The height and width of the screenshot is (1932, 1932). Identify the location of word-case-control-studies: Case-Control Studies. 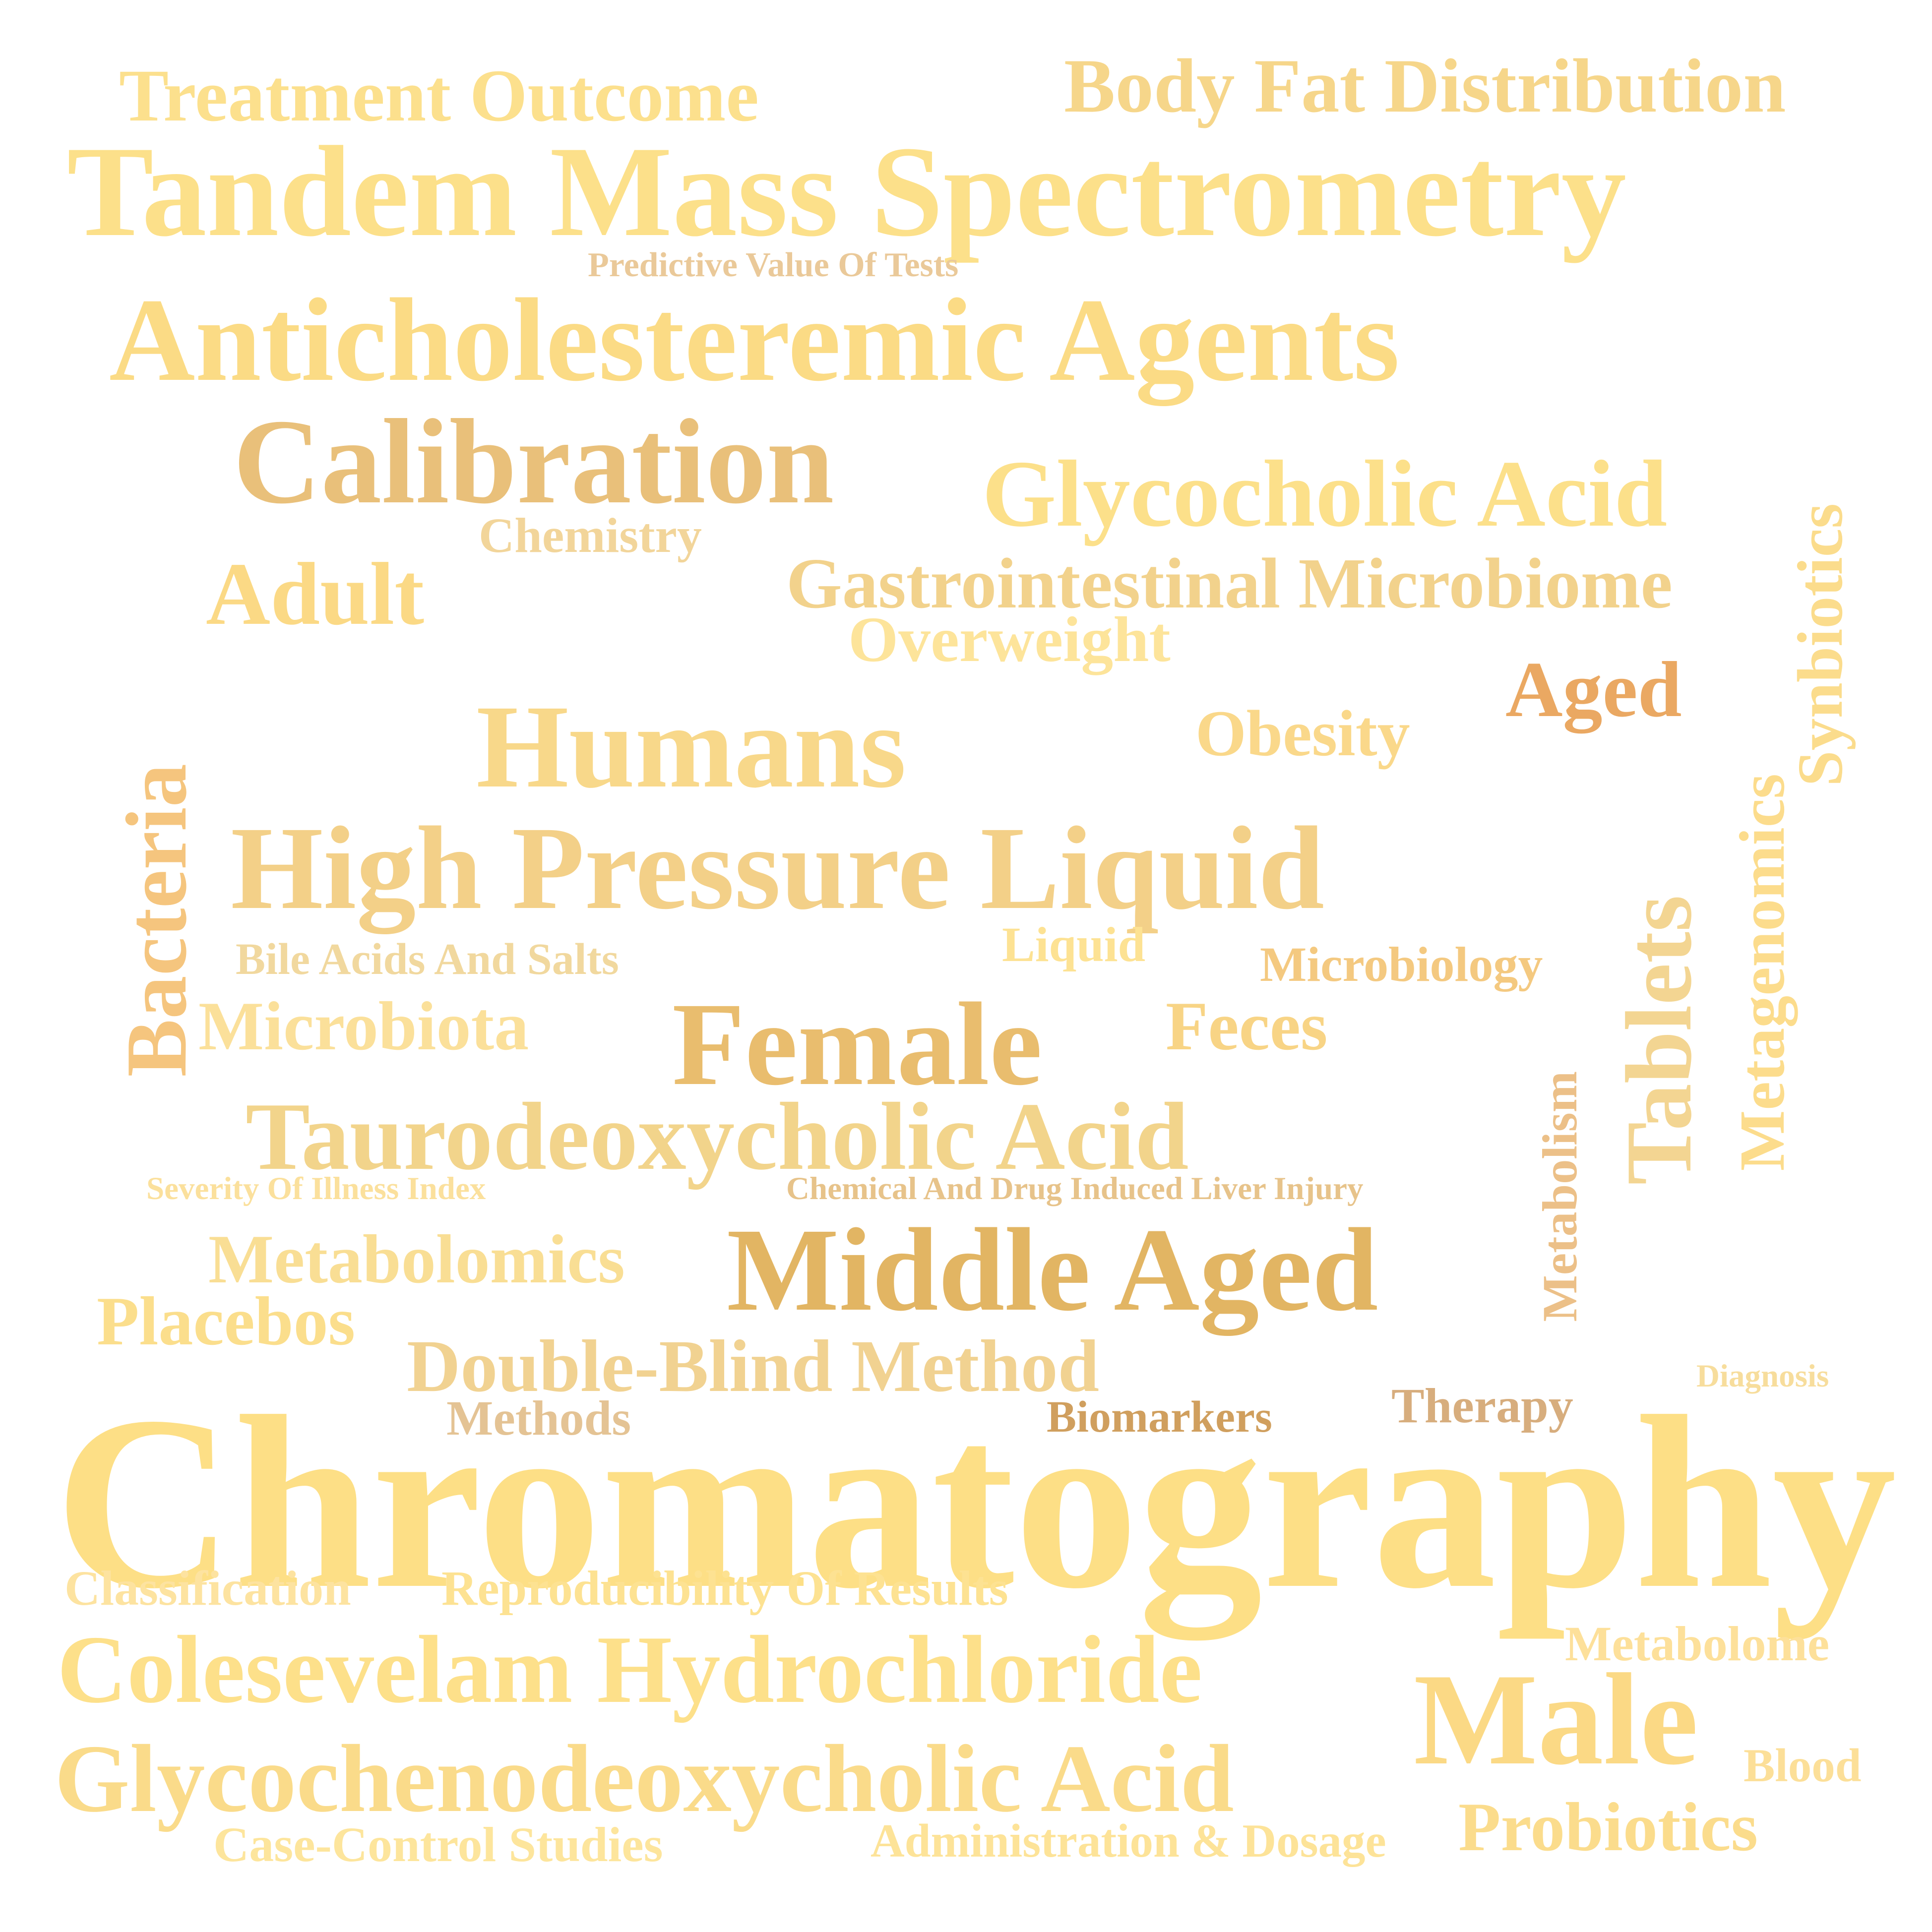
(438, 1844).